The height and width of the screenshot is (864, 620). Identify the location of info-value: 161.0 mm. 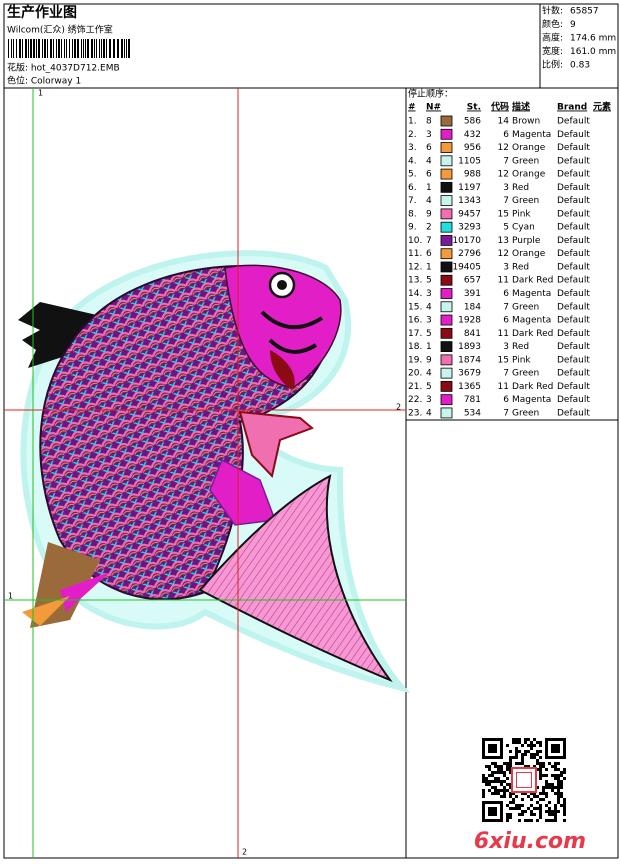
(593, 52).